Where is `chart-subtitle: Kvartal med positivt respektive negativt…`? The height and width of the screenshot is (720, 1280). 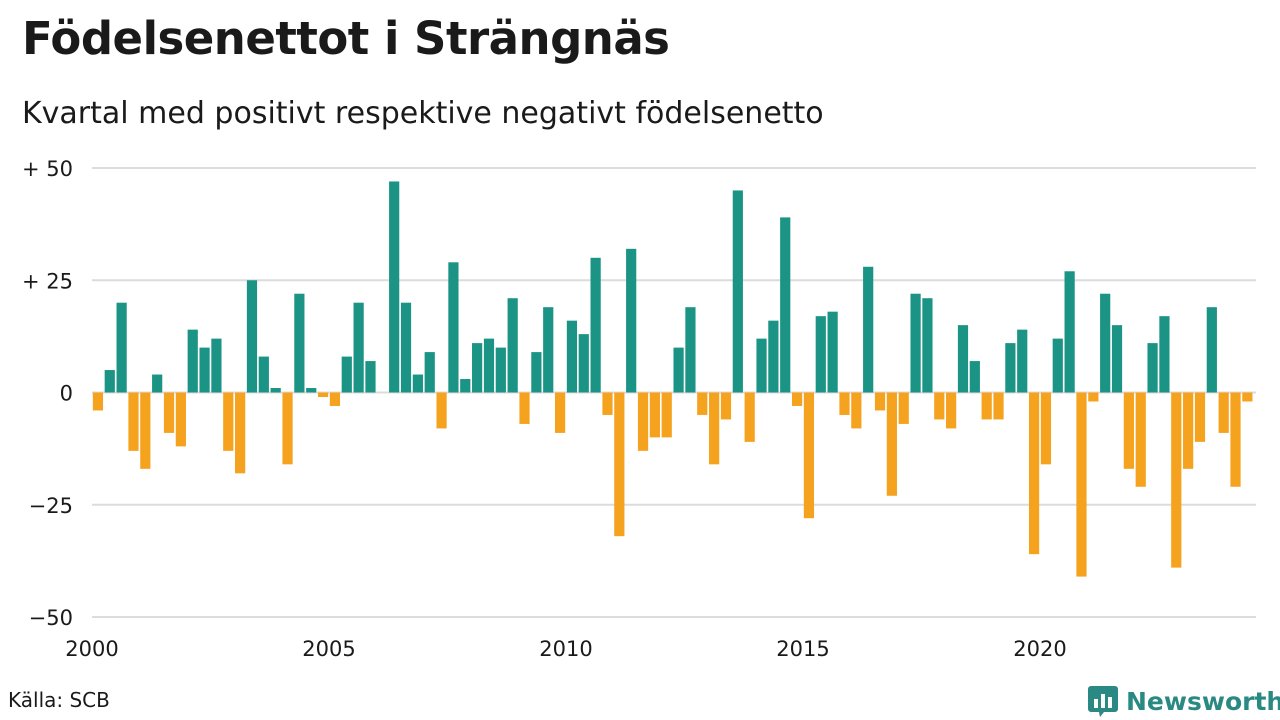
chart-subtitle: Kvartal med positivt respektive negativt… is located at coordinates (423, 113).